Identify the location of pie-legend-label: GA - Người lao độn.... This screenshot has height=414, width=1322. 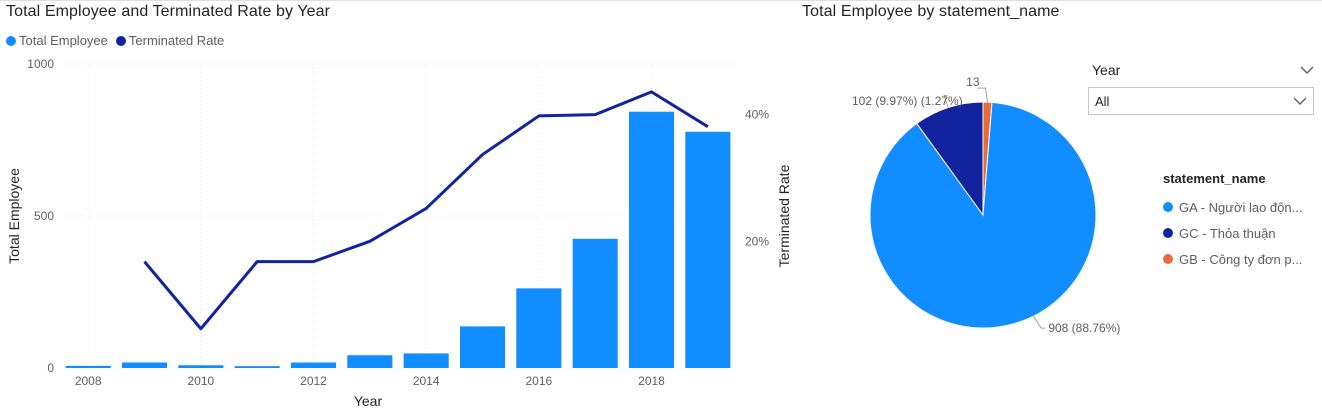
(1241, 207).